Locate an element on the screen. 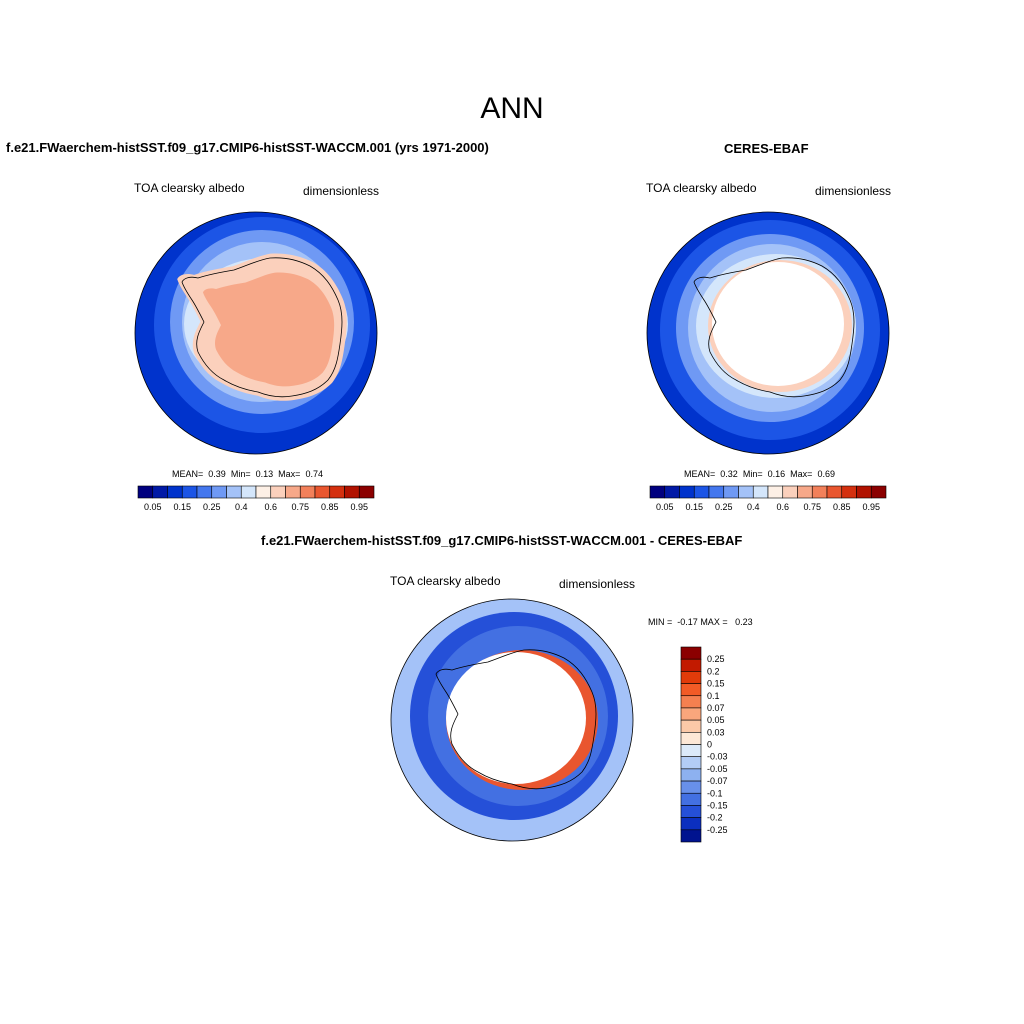  panel1-colorbar-tick-label: 0.15 is located at coordinates (182, 507).